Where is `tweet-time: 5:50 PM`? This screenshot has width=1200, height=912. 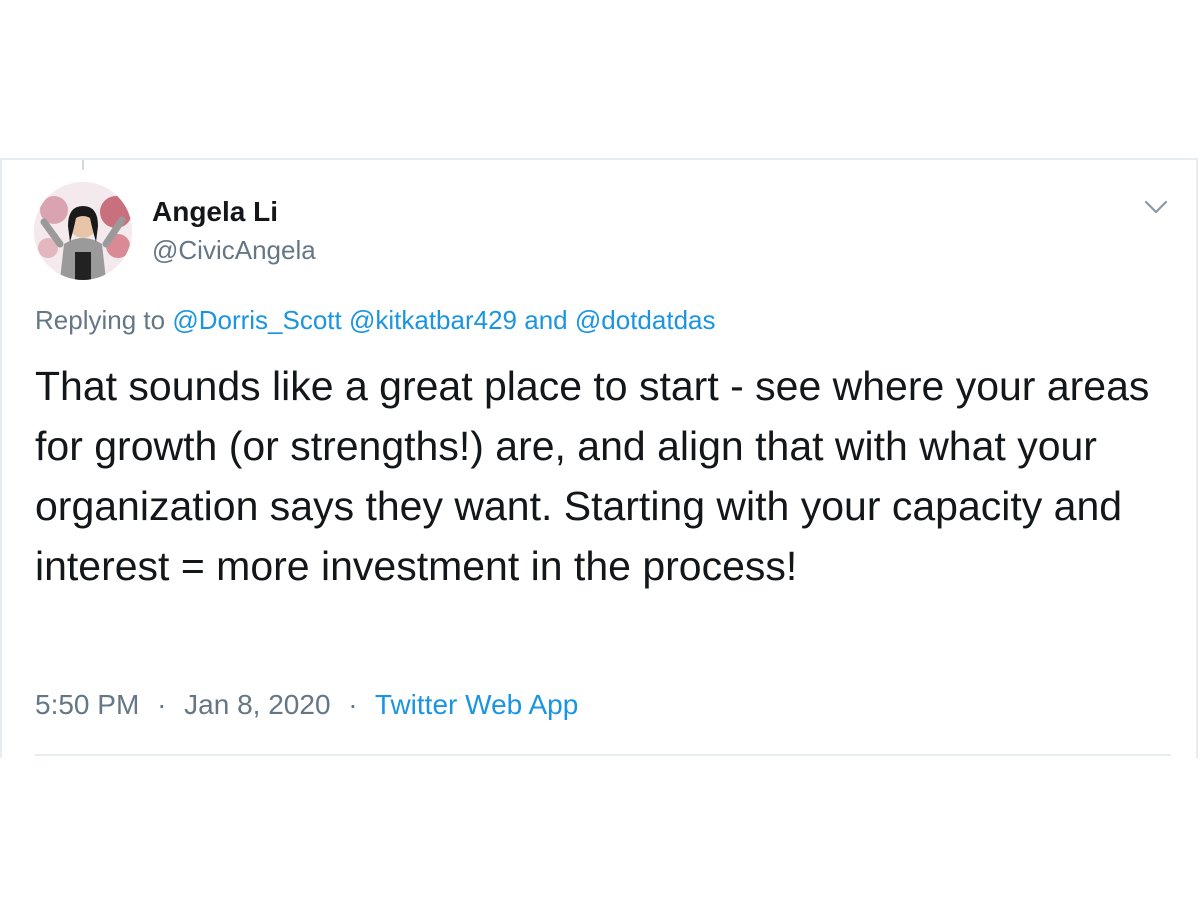
tweet-time: 5:50 PM is located at coordinates (87, 704).